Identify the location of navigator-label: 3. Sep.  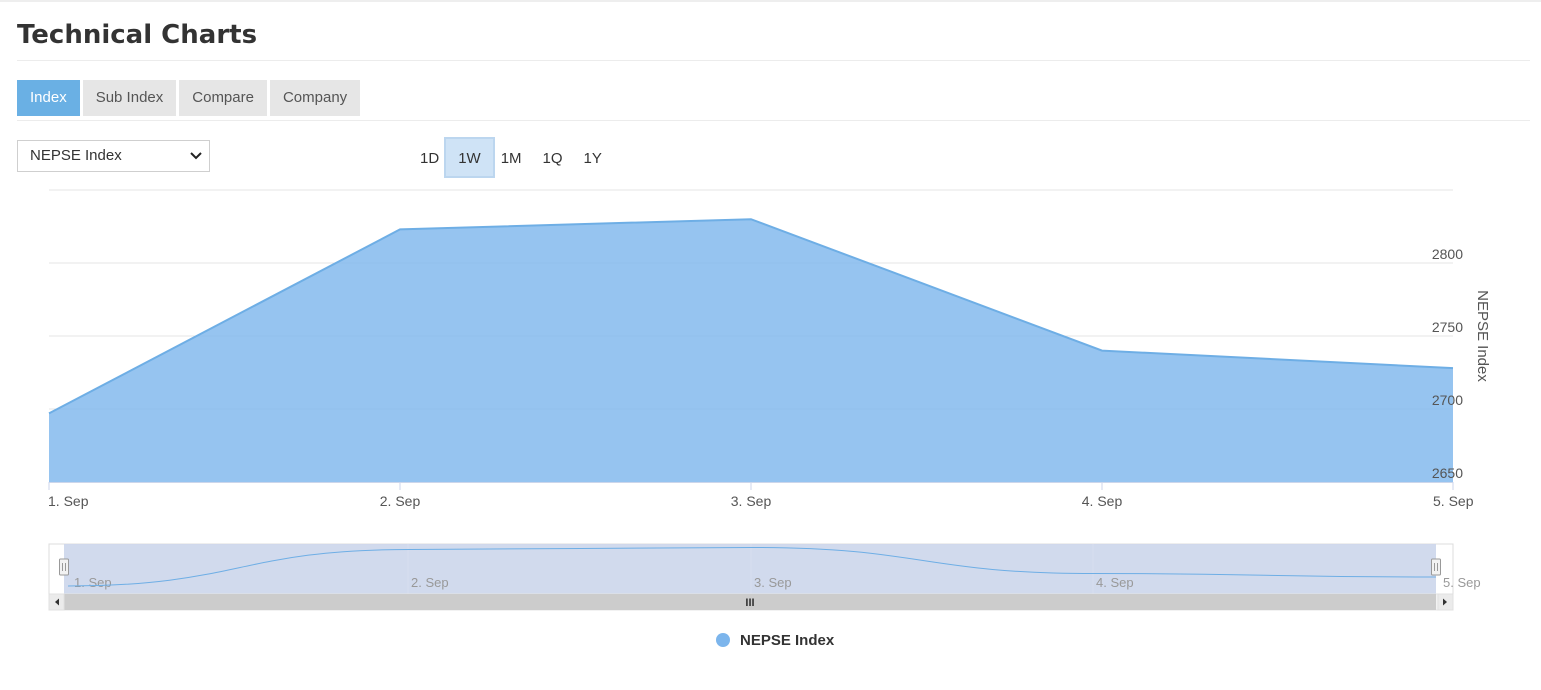
(773, 582).